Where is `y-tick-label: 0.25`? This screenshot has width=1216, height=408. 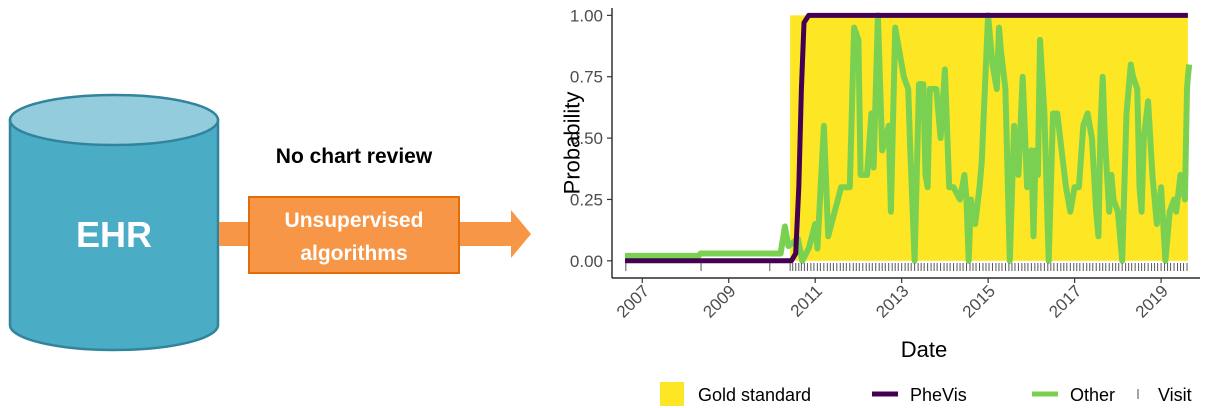
y-tick-label: 0.25 is located at coordinates (586, 199).